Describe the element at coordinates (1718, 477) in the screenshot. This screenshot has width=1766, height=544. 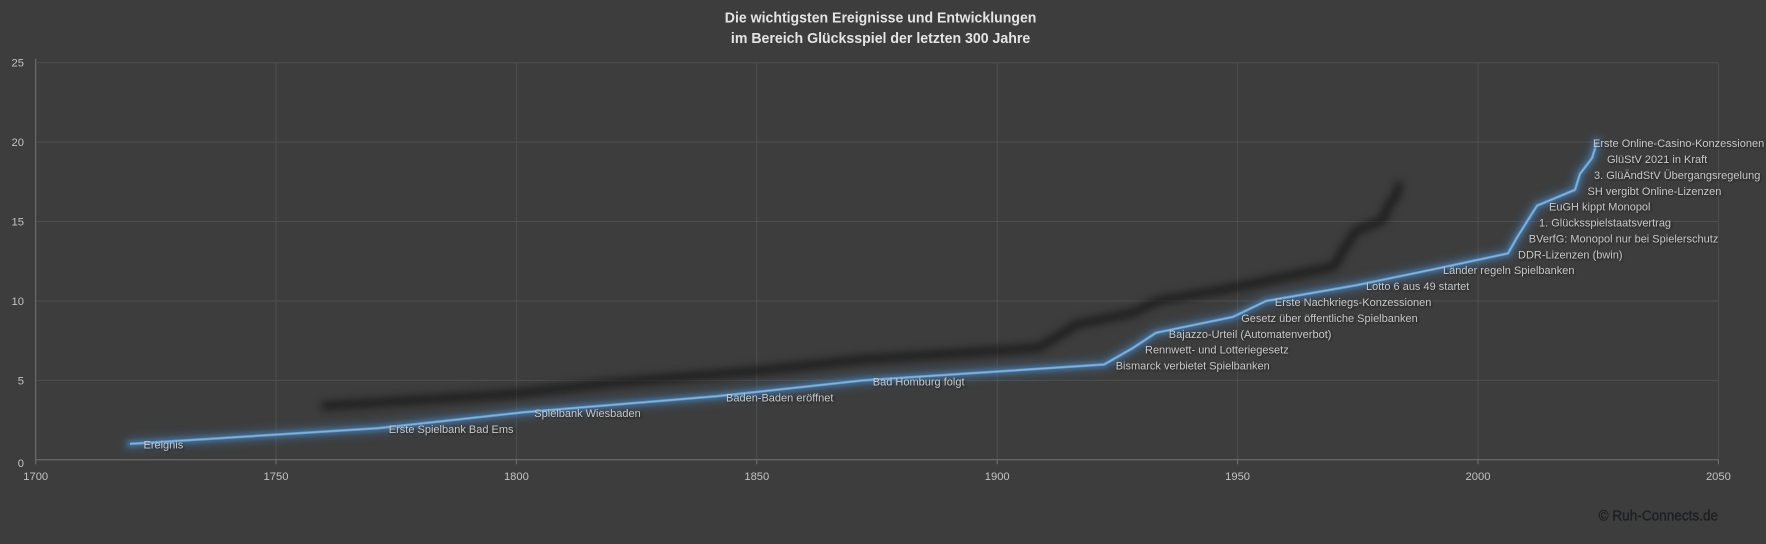
I see `svg-text: 2050` at that location.